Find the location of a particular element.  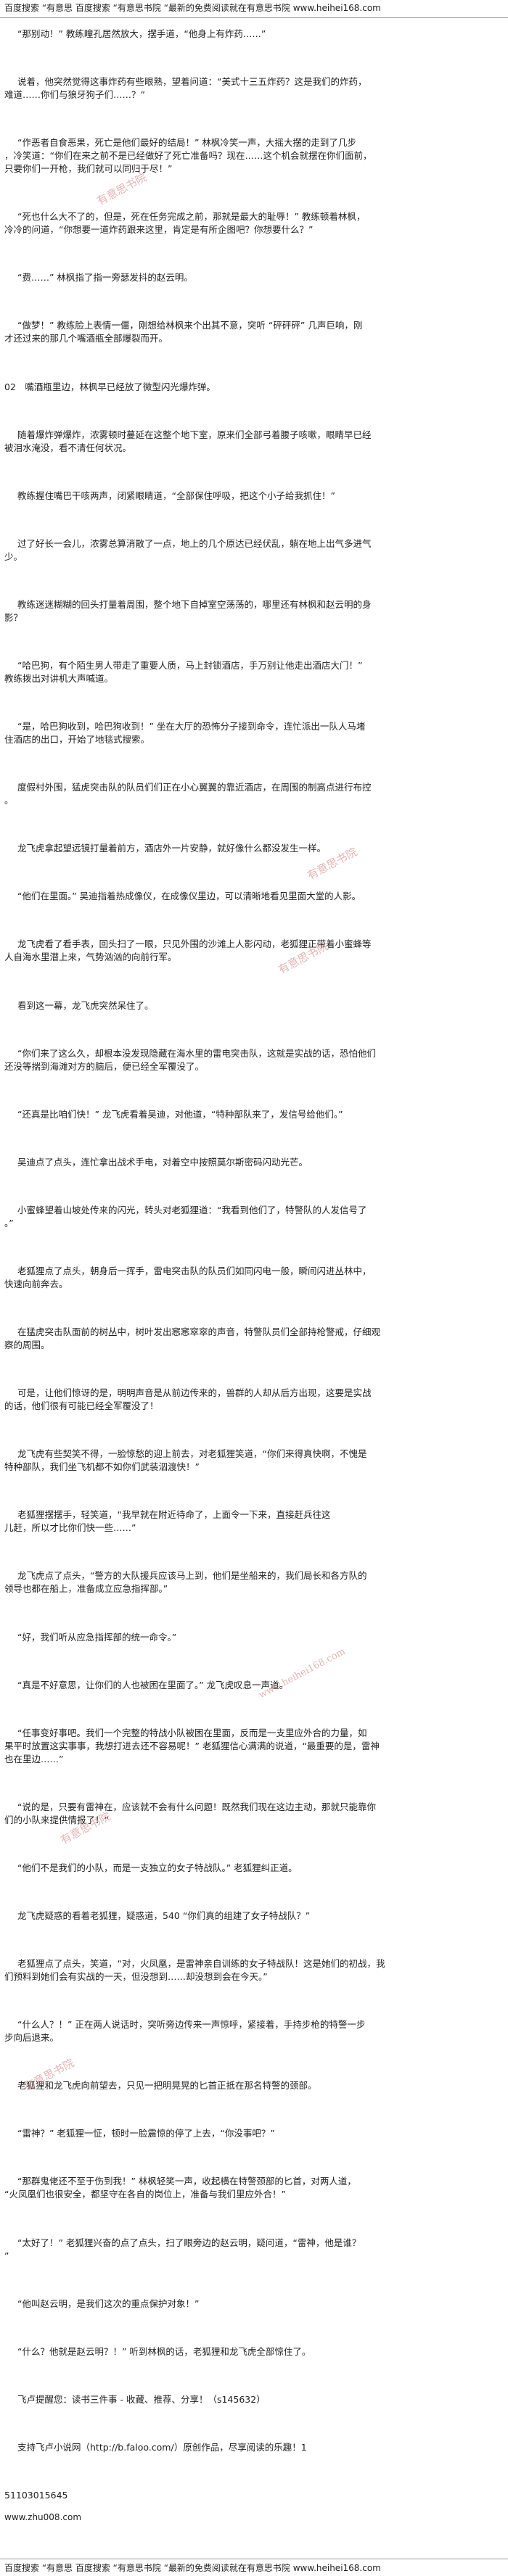

paragraph-line: 吴迪点了点头，连忙拿出战术手电，对着空中按照莫尔斯密码闪动光芒。 is located at coordinates (162, 1162).